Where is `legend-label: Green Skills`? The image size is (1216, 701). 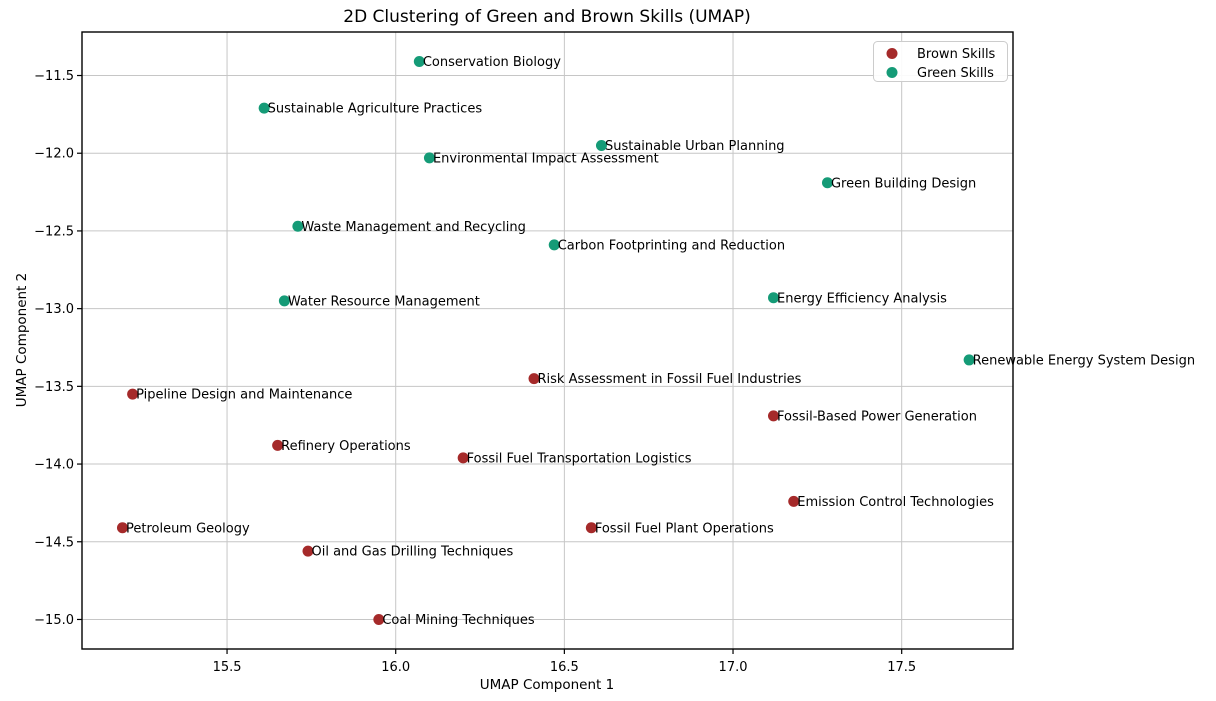
legend-label: Green Skills is located at coordinates (955, 73).